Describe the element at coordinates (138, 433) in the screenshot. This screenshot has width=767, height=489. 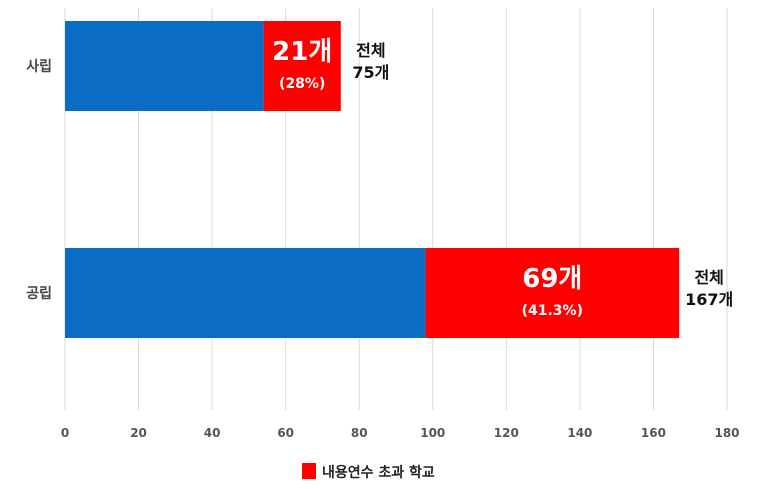
I see `x-tick-label-20: 20` at that location.